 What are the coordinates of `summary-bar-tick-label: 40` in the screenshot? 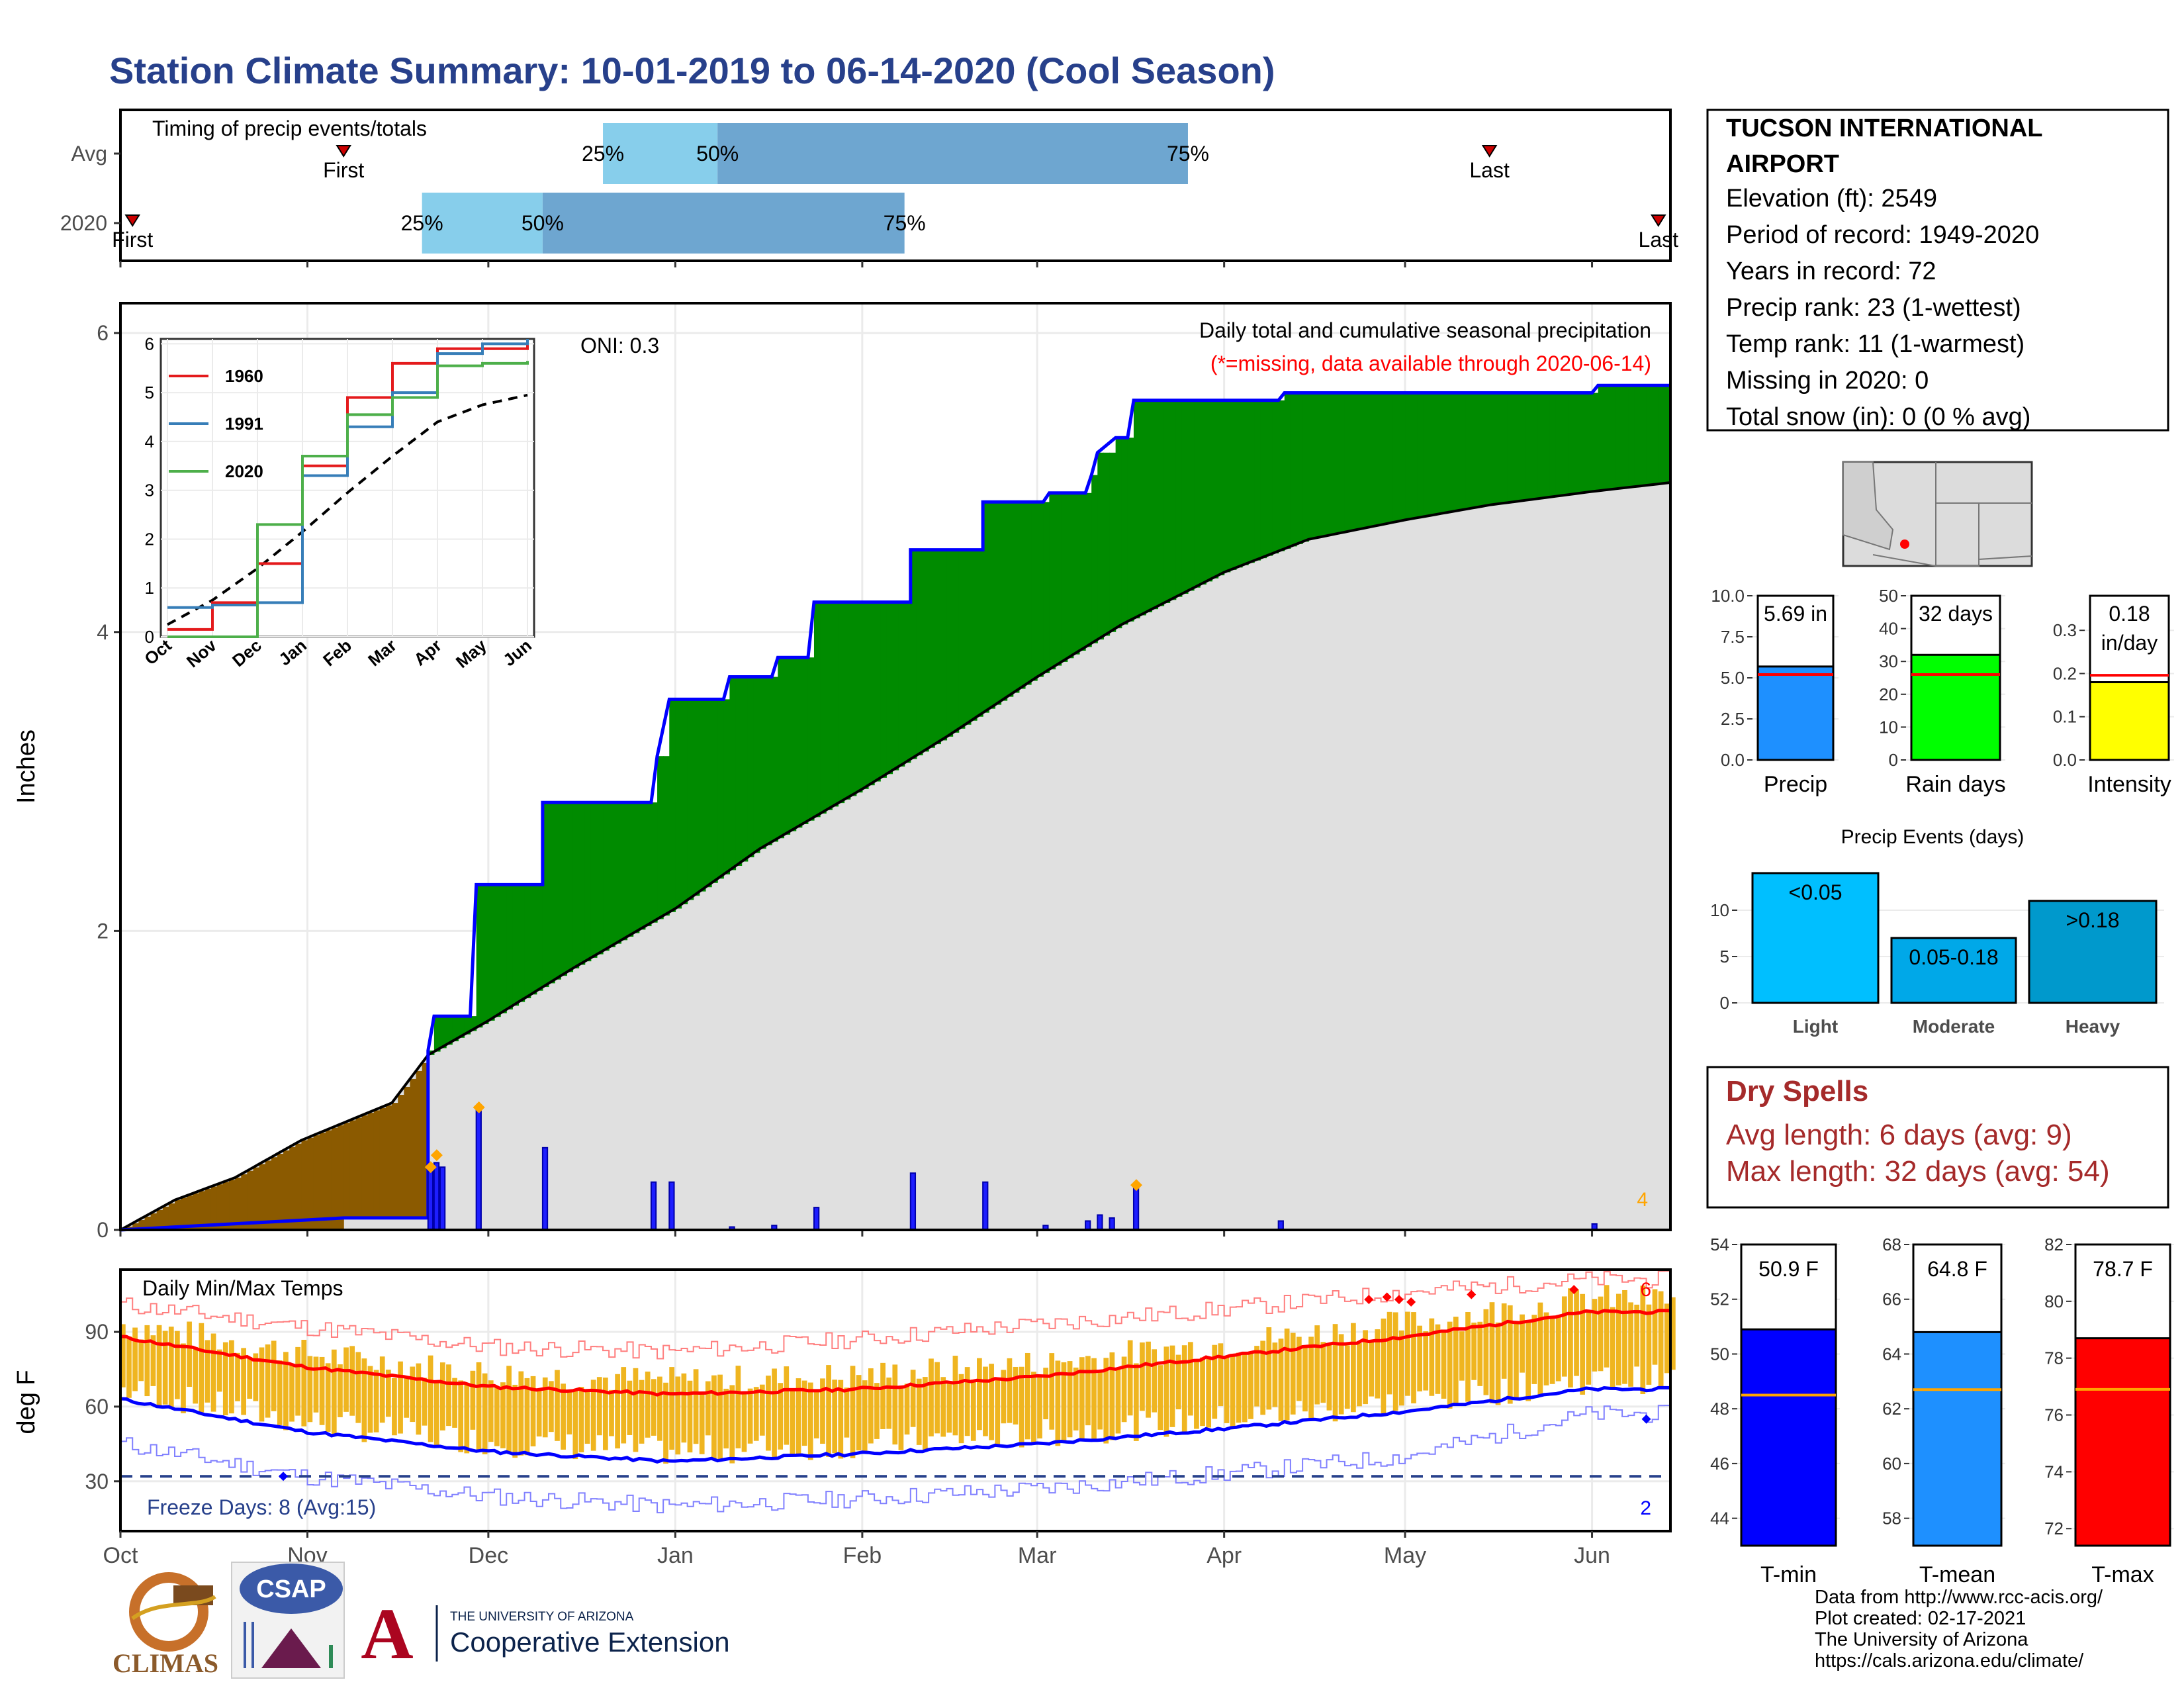 It's located at (1888, 629).